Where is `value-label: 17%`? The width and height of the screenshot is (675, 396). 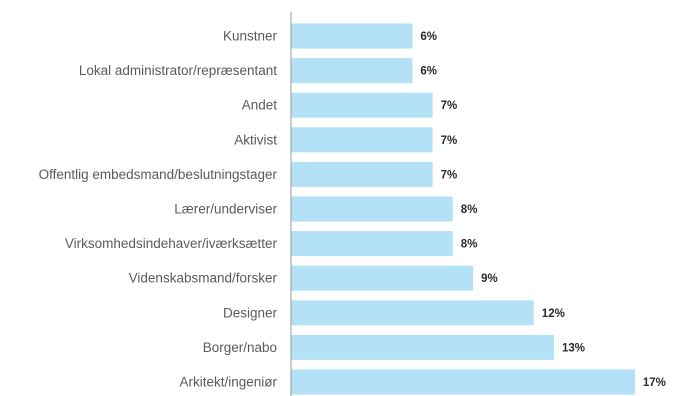 value-label: 17% is located at coordinates (654, 383).